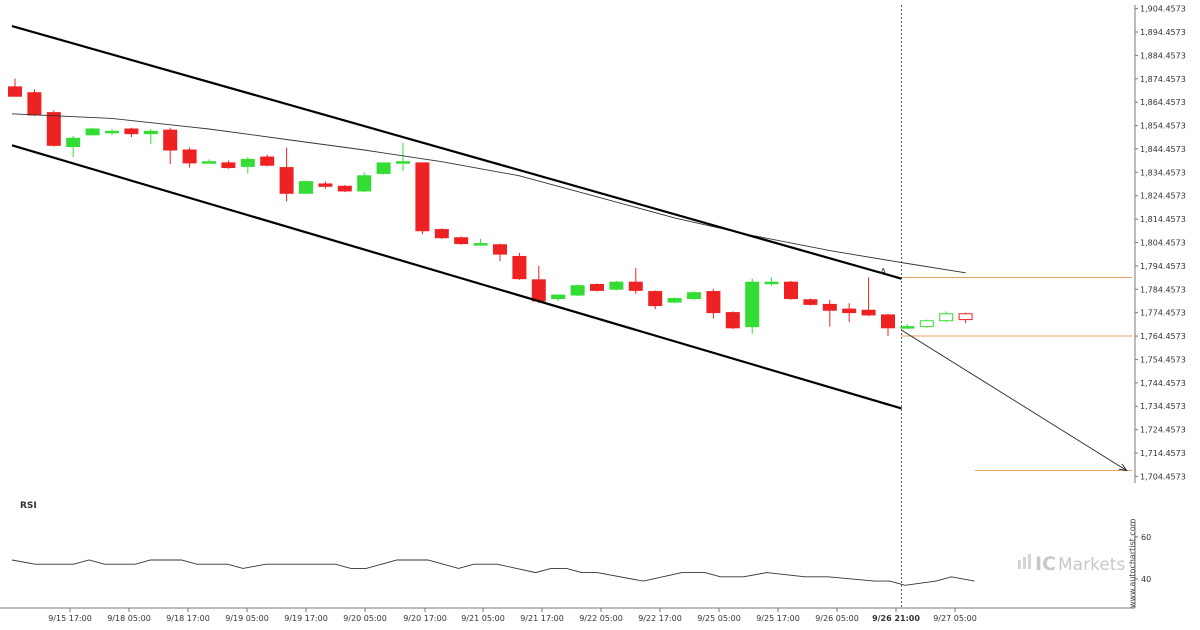  What do you see at coordinates (1163, 32) in the screenshot?
I see `price-tick-label: 1,894.4573` at bounding box center [1163, 32].